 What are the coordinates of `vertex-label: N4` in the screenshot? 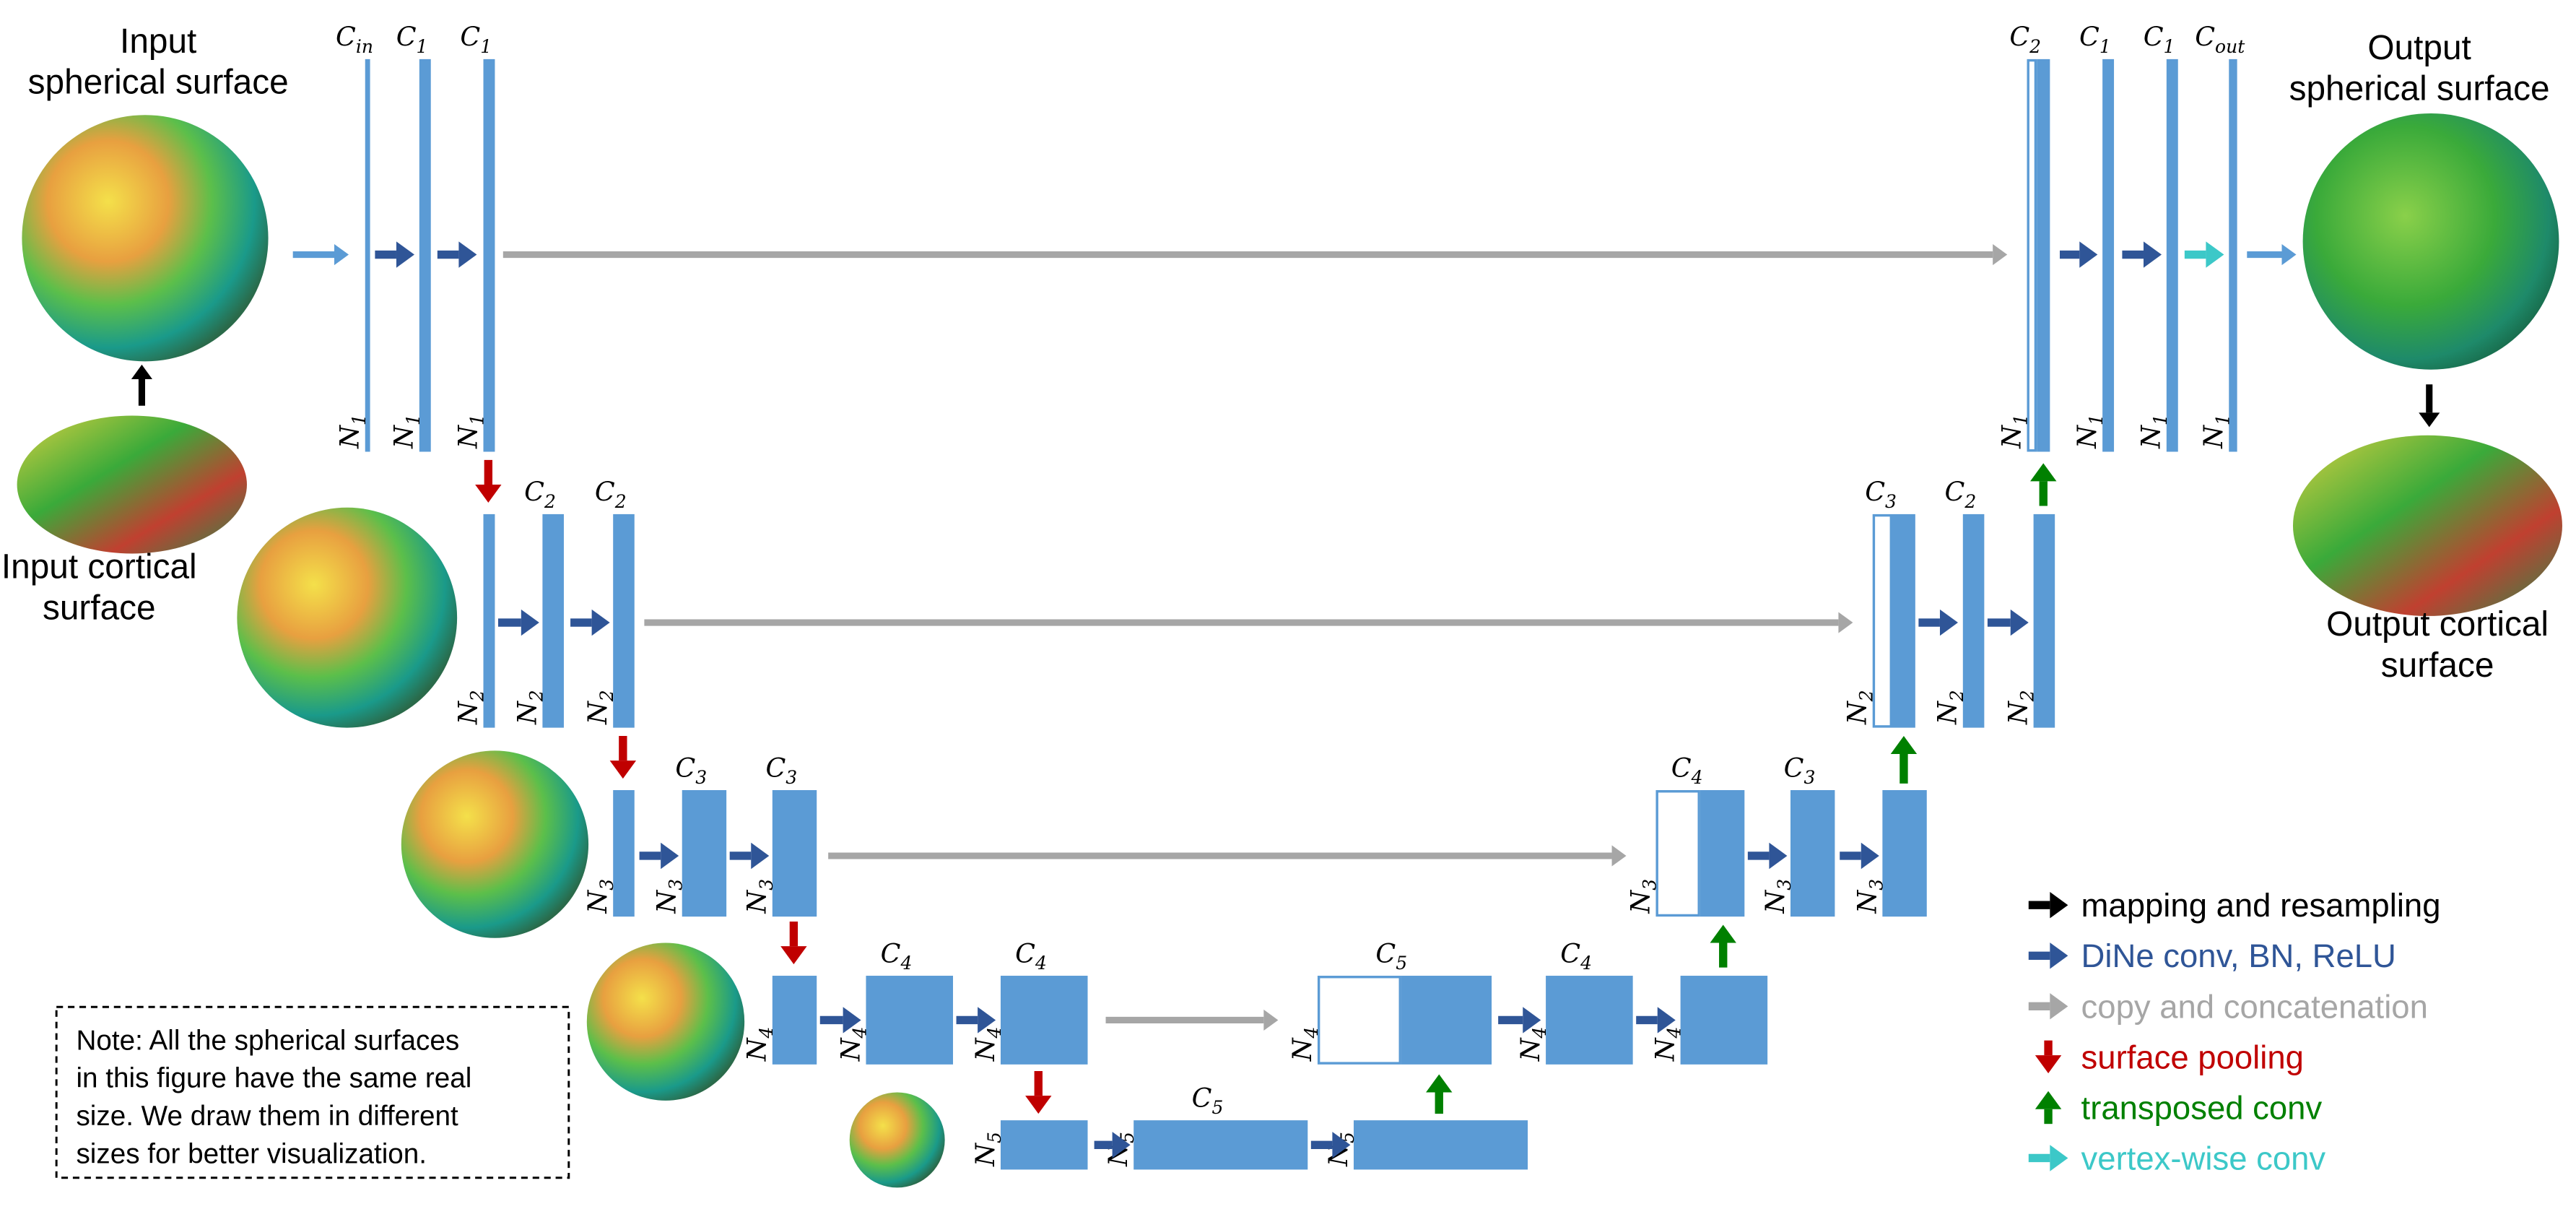 It's located at (1666, 1044).